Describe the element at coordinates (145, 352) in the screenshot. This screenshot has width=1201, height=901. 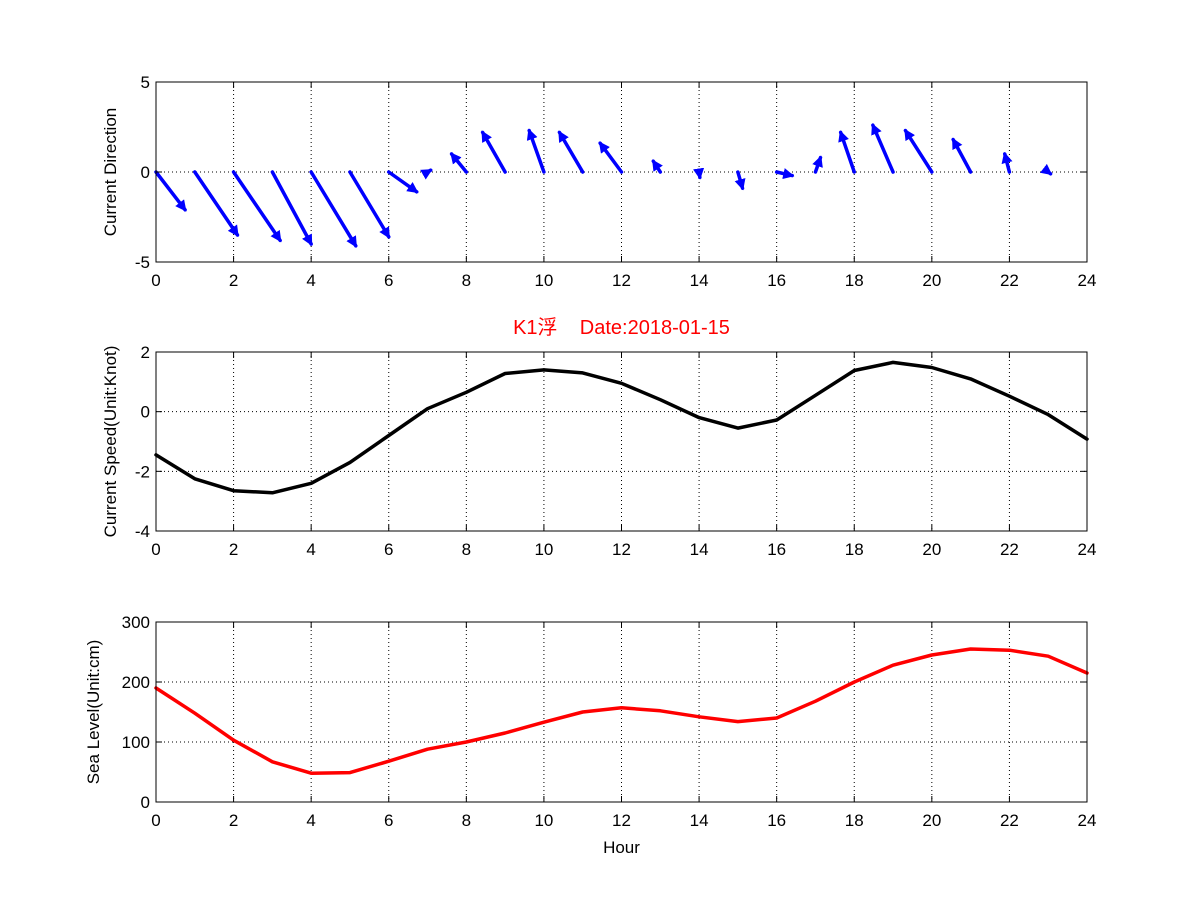
I see `y-tick-label: 2` at that location.